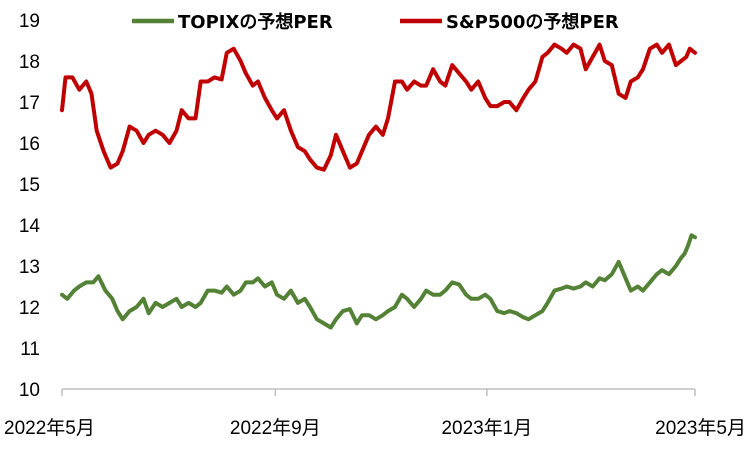 The width and height of the screenshot is (750, 450). Describe the element at coordinates (29, 103) in the screenshot. I see `y-tick-label: 17` at that location.